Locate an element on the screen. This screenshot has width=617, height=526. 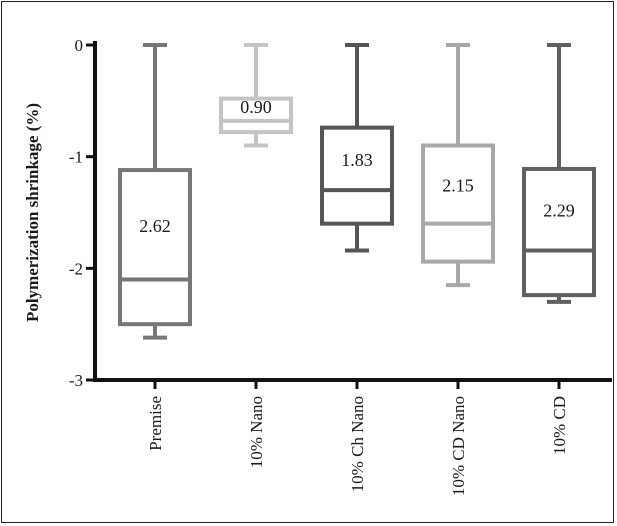
x-category-label: 10% Ch Nano is located at coordinates (357, 444).